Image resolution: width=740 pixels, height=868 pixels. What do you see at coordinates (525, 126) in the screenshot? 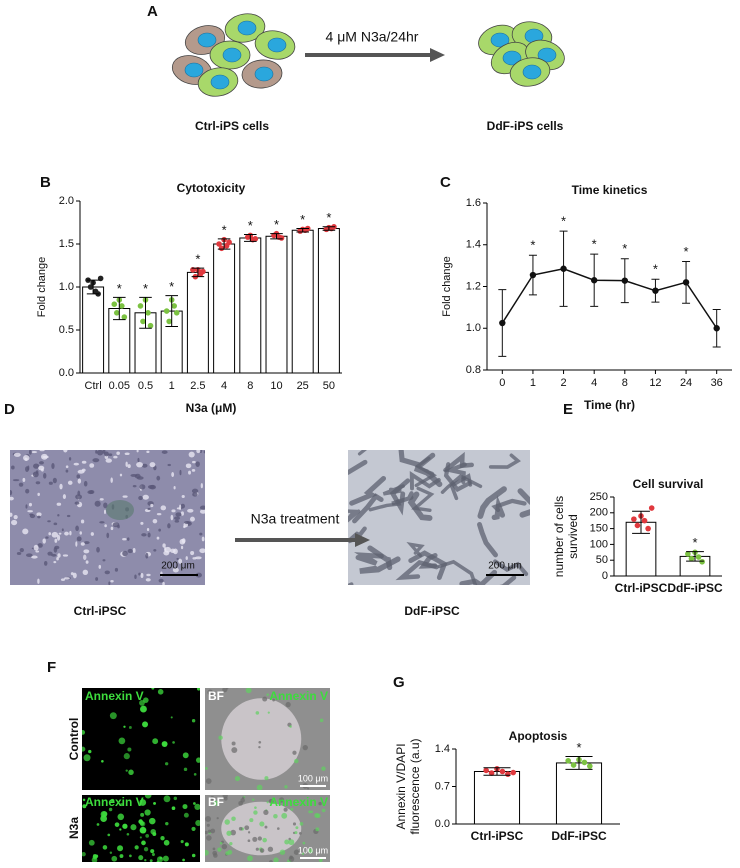
I see `cell-label: DdF-iPS cells` at bounding box center [525, 126].